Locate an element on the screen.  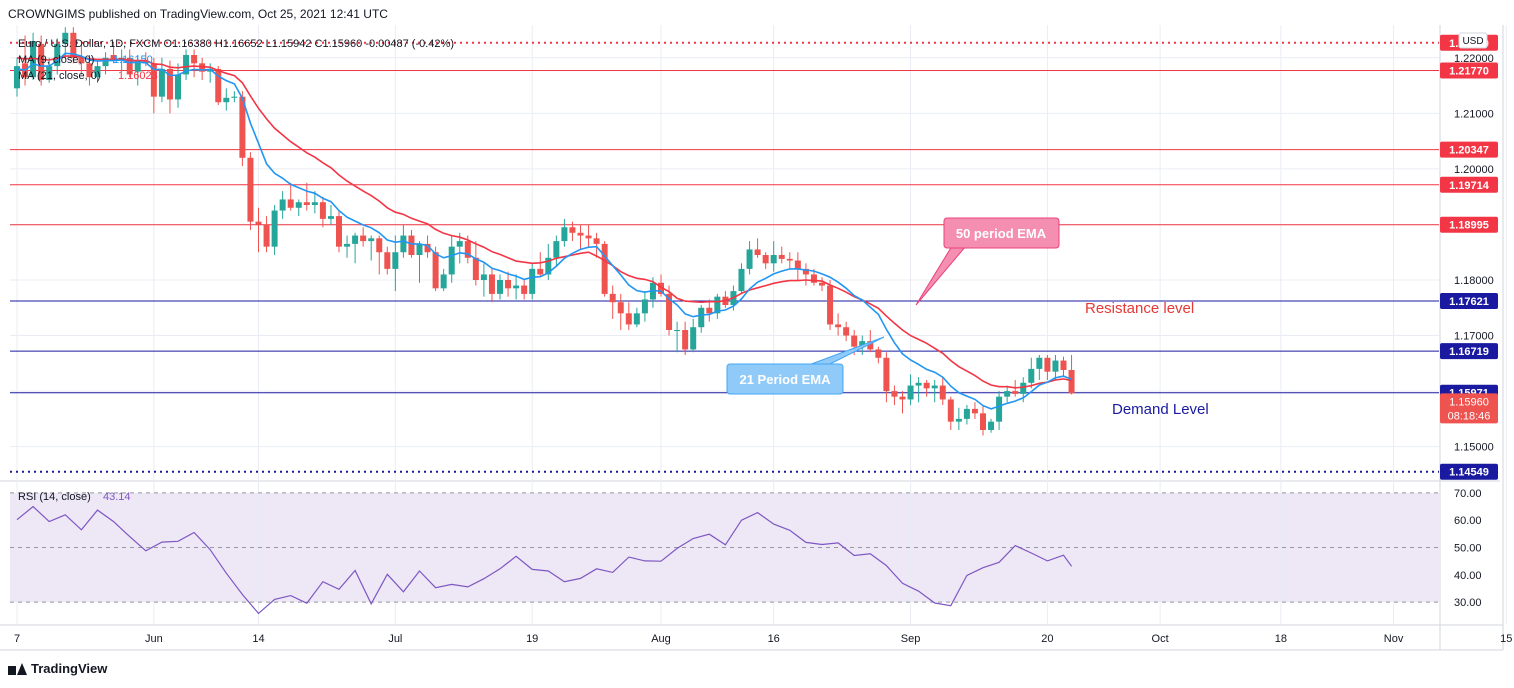
price-tick-label: 1.17000 is located at coordinates (1474, 337).